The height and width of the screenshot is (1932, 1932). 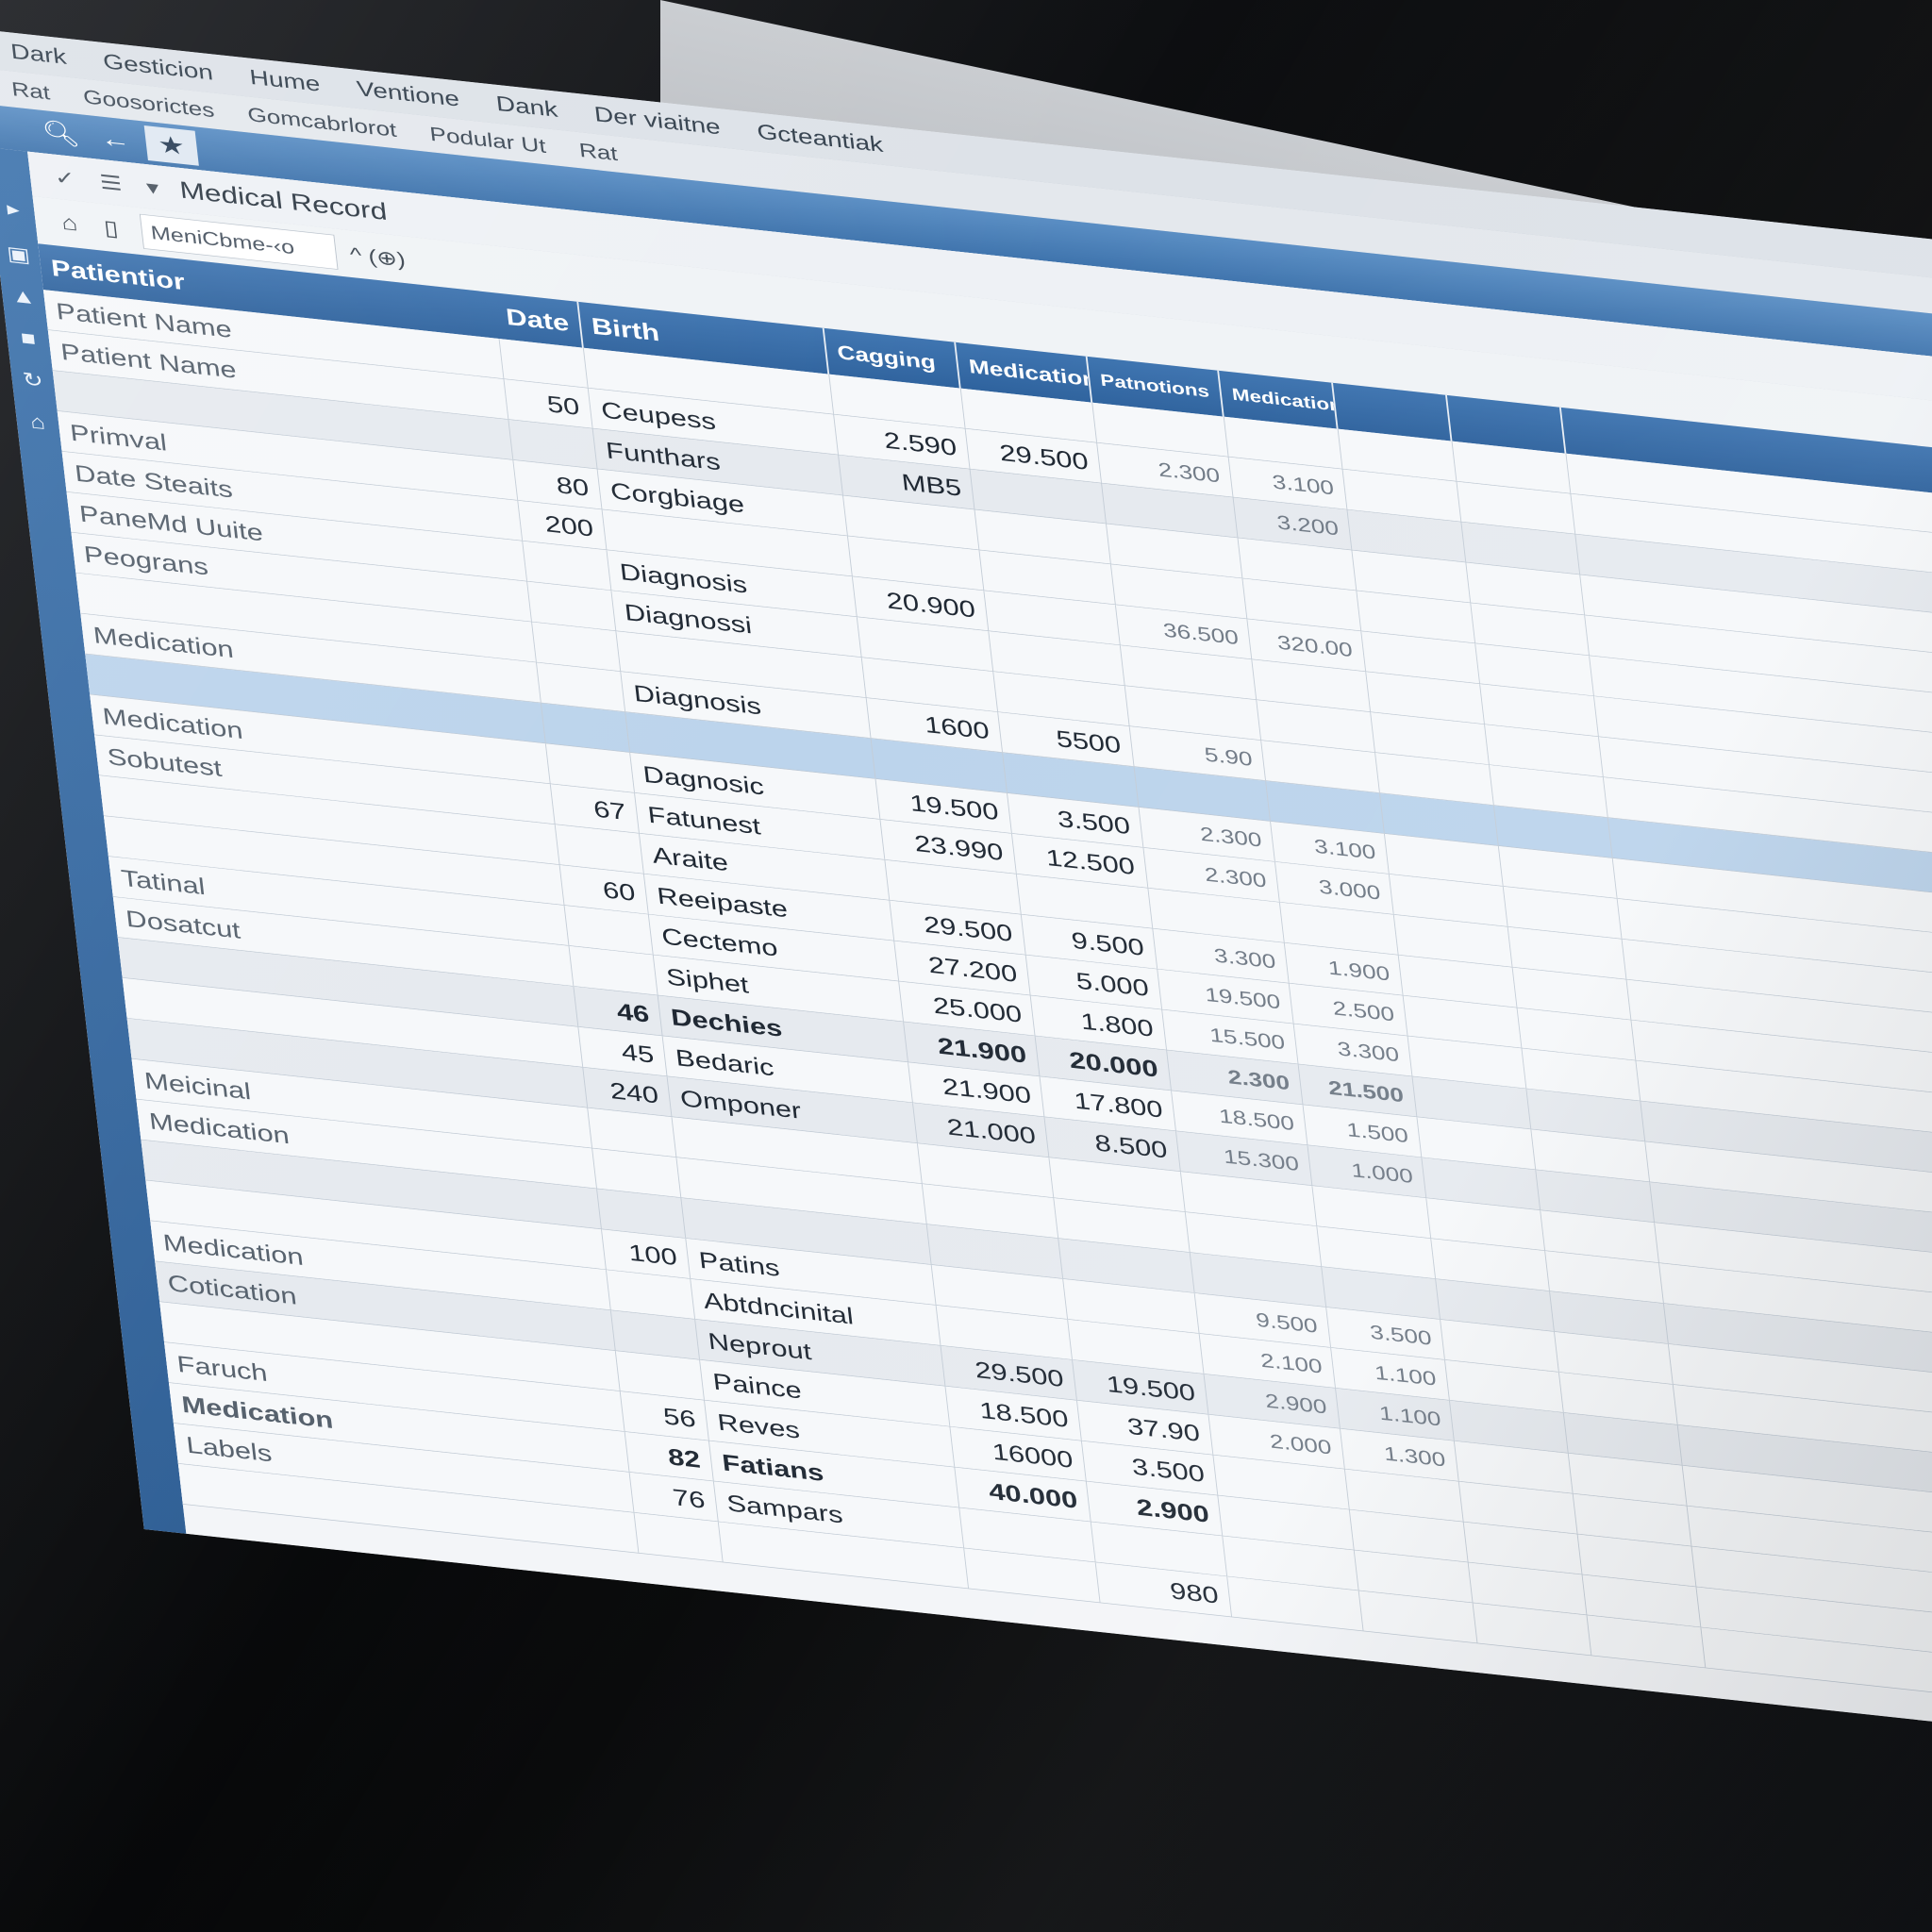 What do you see at coordinates (13, 209) in the screenshot?
I see `expand-icon: ▸` at bounding box center [13, 209].